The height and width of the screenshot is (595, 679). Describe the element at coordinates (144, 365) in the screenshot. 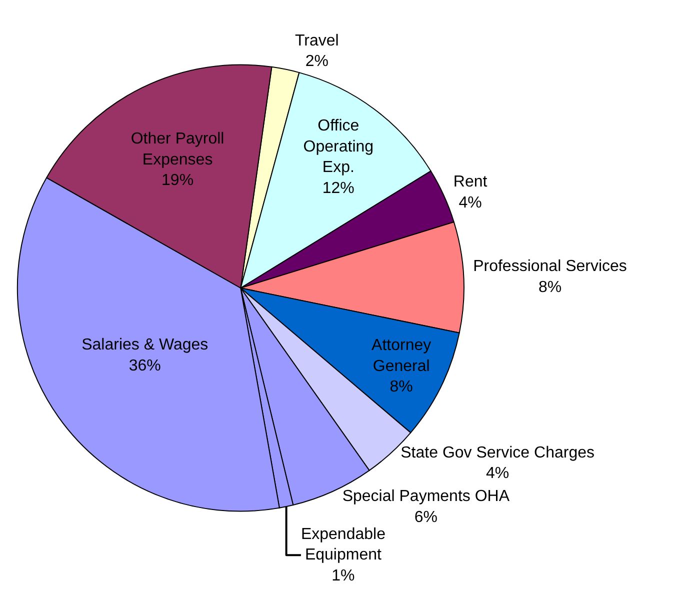

I see `data-label: 36%` at that location.